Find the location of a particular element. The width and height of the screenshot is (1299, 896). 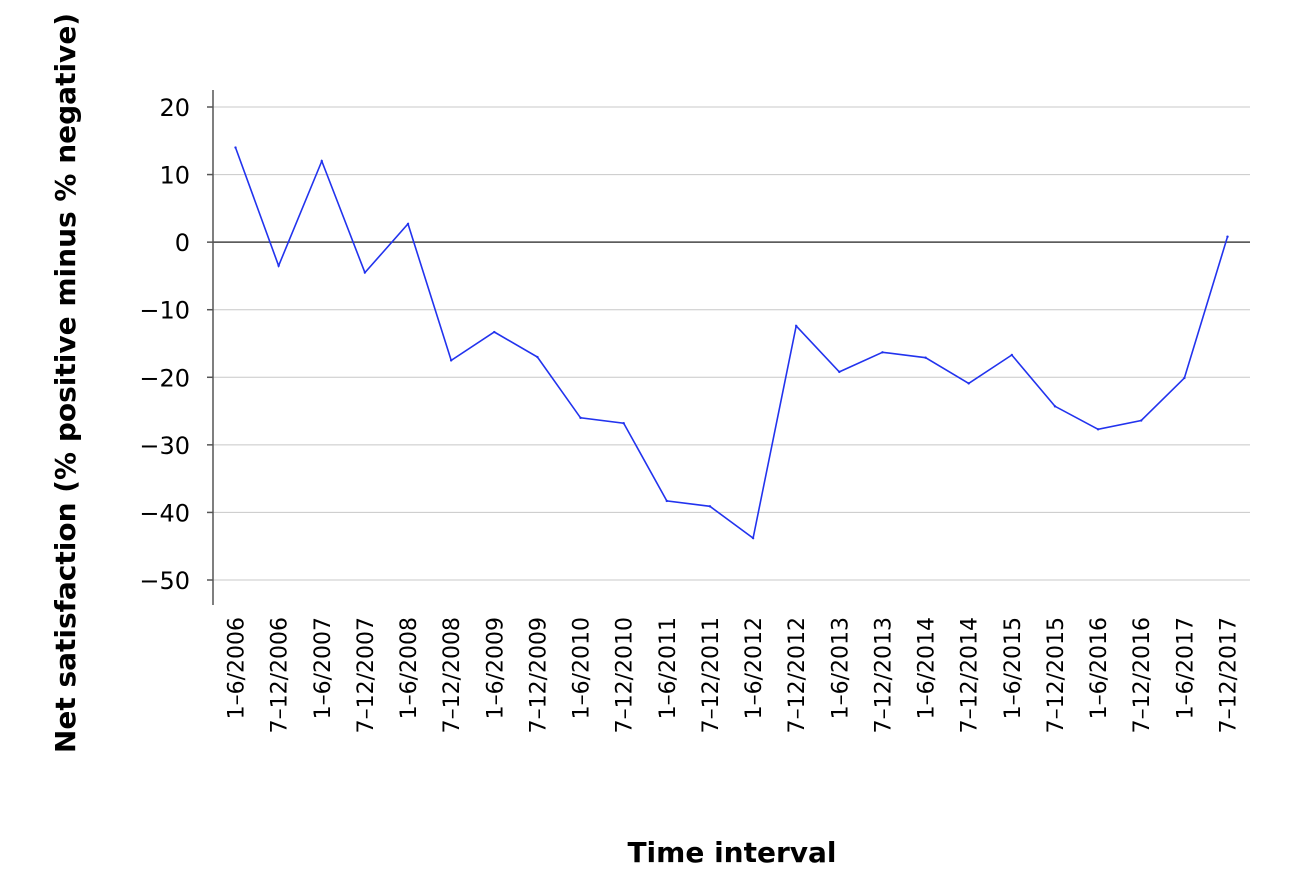

x-tick-label: 1–6/2017 is located at coordinates (1185, 668).